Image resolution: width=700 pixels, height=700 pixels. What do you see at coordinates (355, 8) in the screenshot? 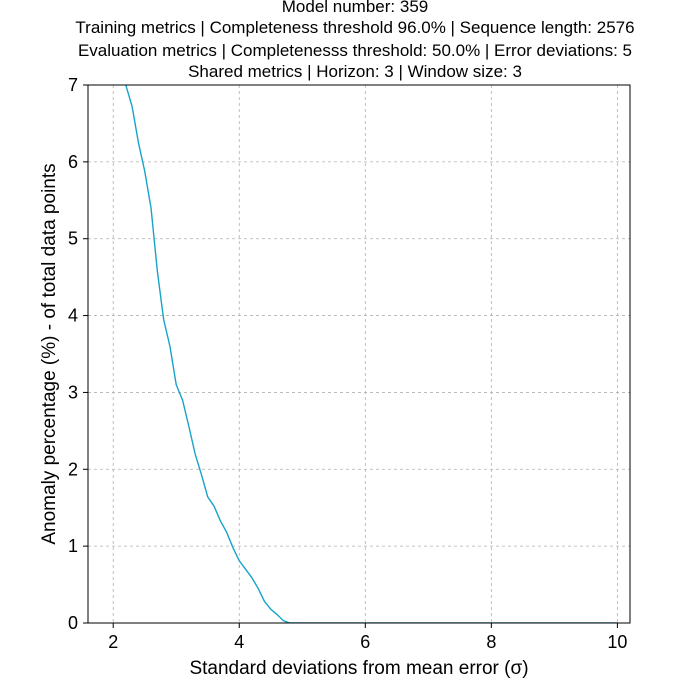
I see `title-line-model: Model number: 359` at bounding box center [355, 8].